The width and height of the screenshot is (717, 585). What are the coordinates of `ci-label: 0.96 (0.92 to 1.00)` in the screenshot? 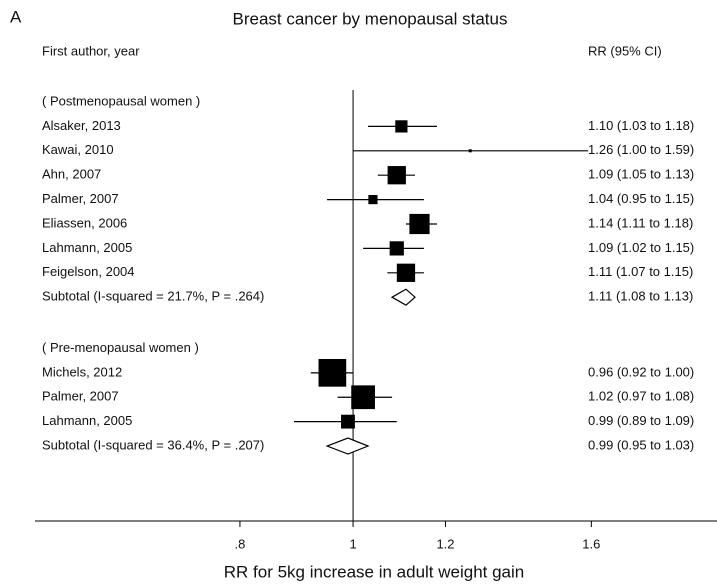 It's located at (641, 371).